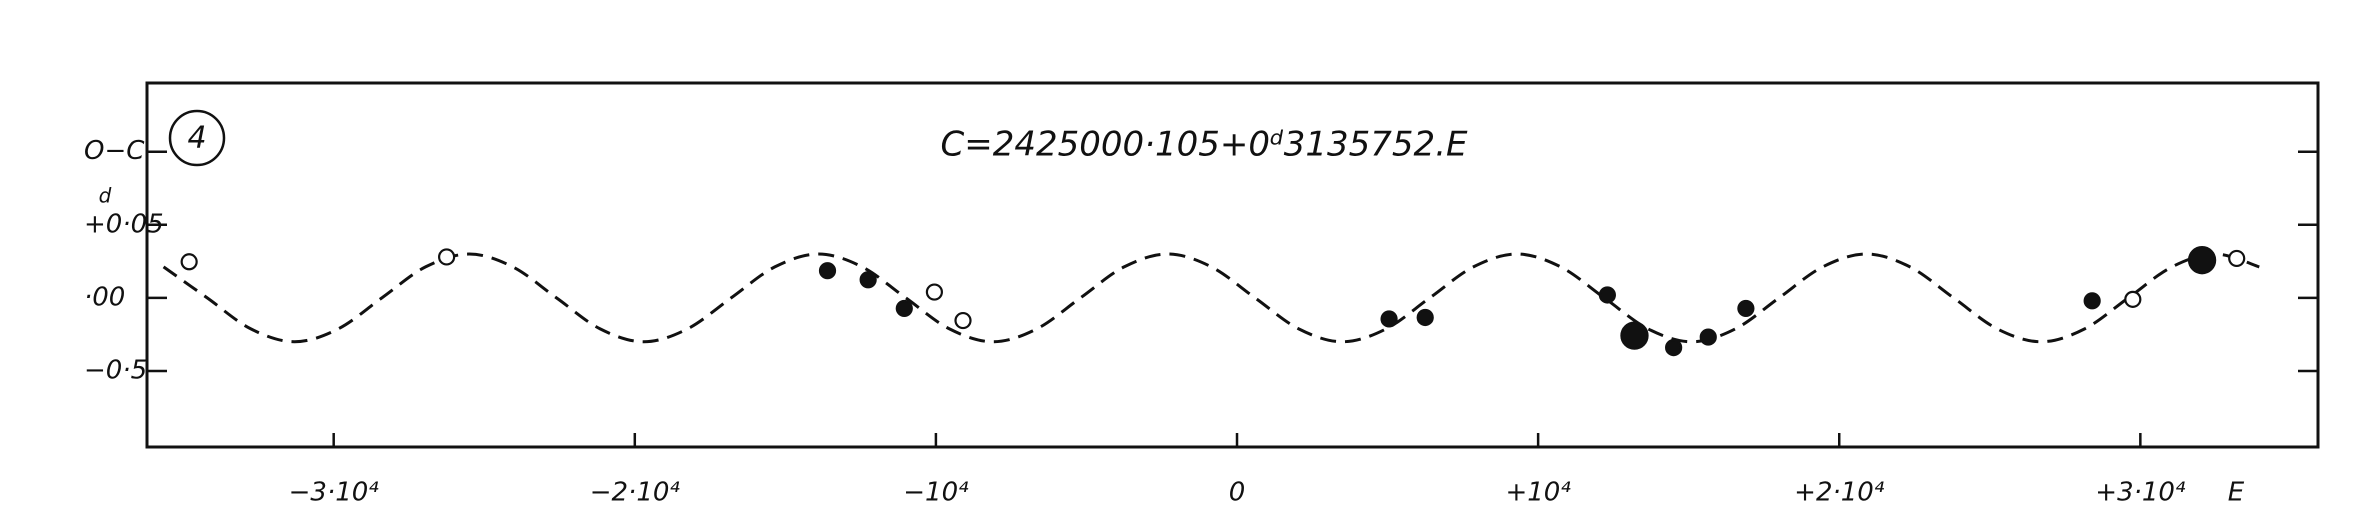 The height and width of the screenshot is (531, 2359). I want to click on panel-circle, so click(197, 138).